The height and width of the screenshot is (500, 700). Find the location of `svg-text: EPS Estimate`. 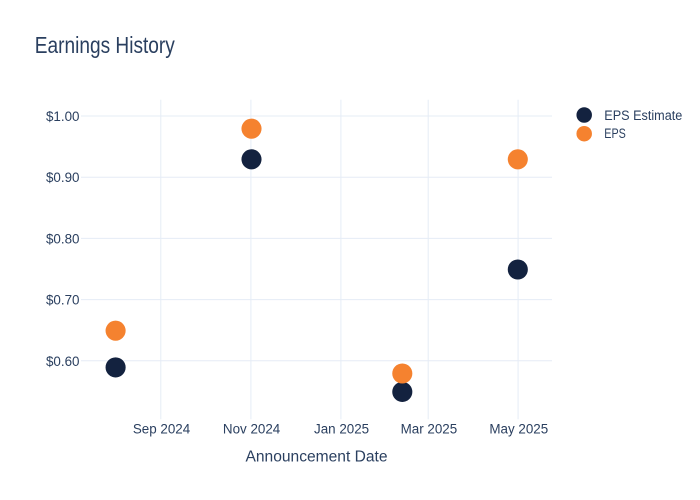

svg-text: EPS Estimate is located at coordinates (643, 115).